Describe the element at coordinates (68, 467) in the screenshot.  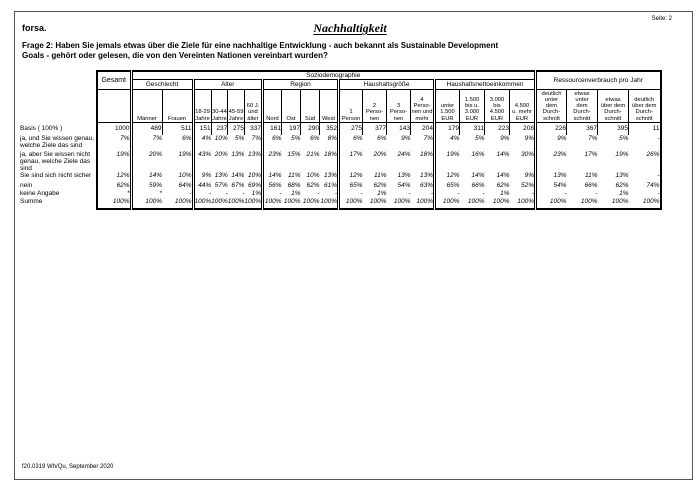
I see `footer-note: f20.0319 Wh/Qu, September 2020` at that location.